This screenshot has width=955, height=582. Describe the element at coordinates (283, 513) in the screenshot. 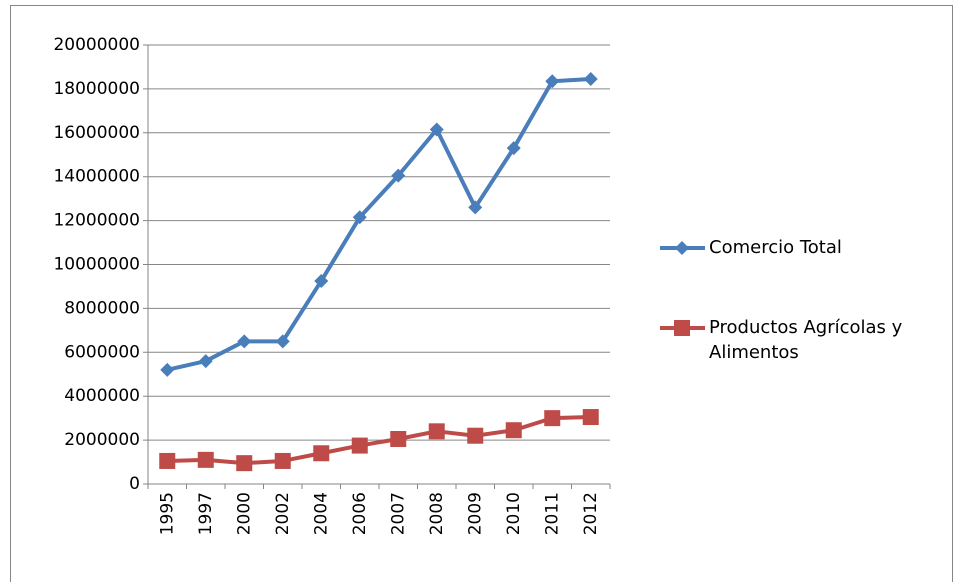

I see `x-tick-label: 2002` at that location.